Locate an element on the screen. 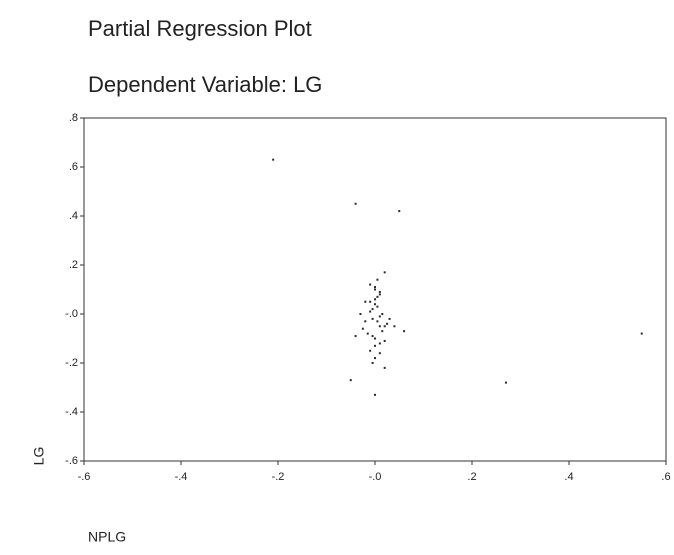 The width and height of the screenshot is (674, 555). y-tick-label: .6 is located at coordinates (73, 167).